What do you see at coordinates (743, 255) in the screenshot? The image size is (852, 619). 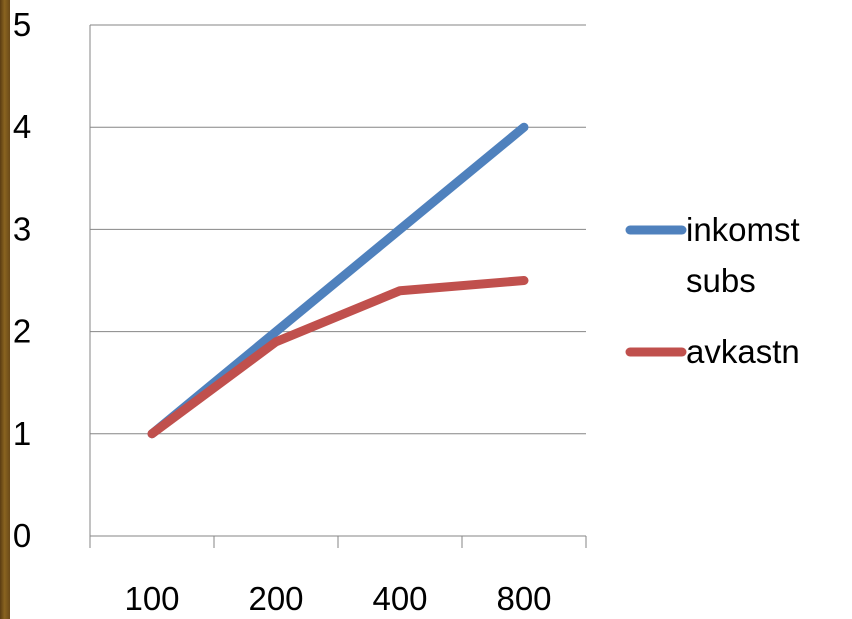 I see `legend-label-1: inkomst subs` at bounding box center [743, 255].